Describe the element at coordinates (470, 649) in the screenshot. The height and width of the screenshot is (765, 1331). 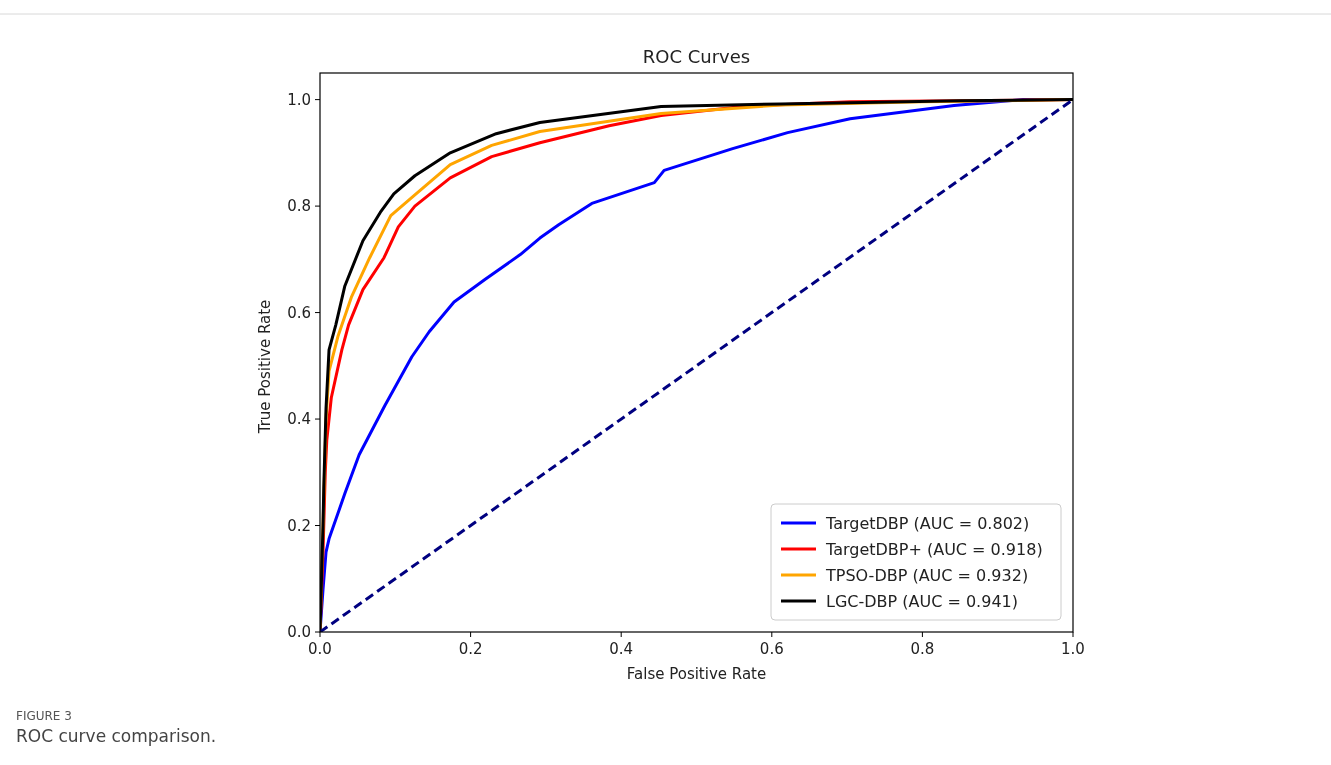
I see `x-tick-label: 0.2` at that location.